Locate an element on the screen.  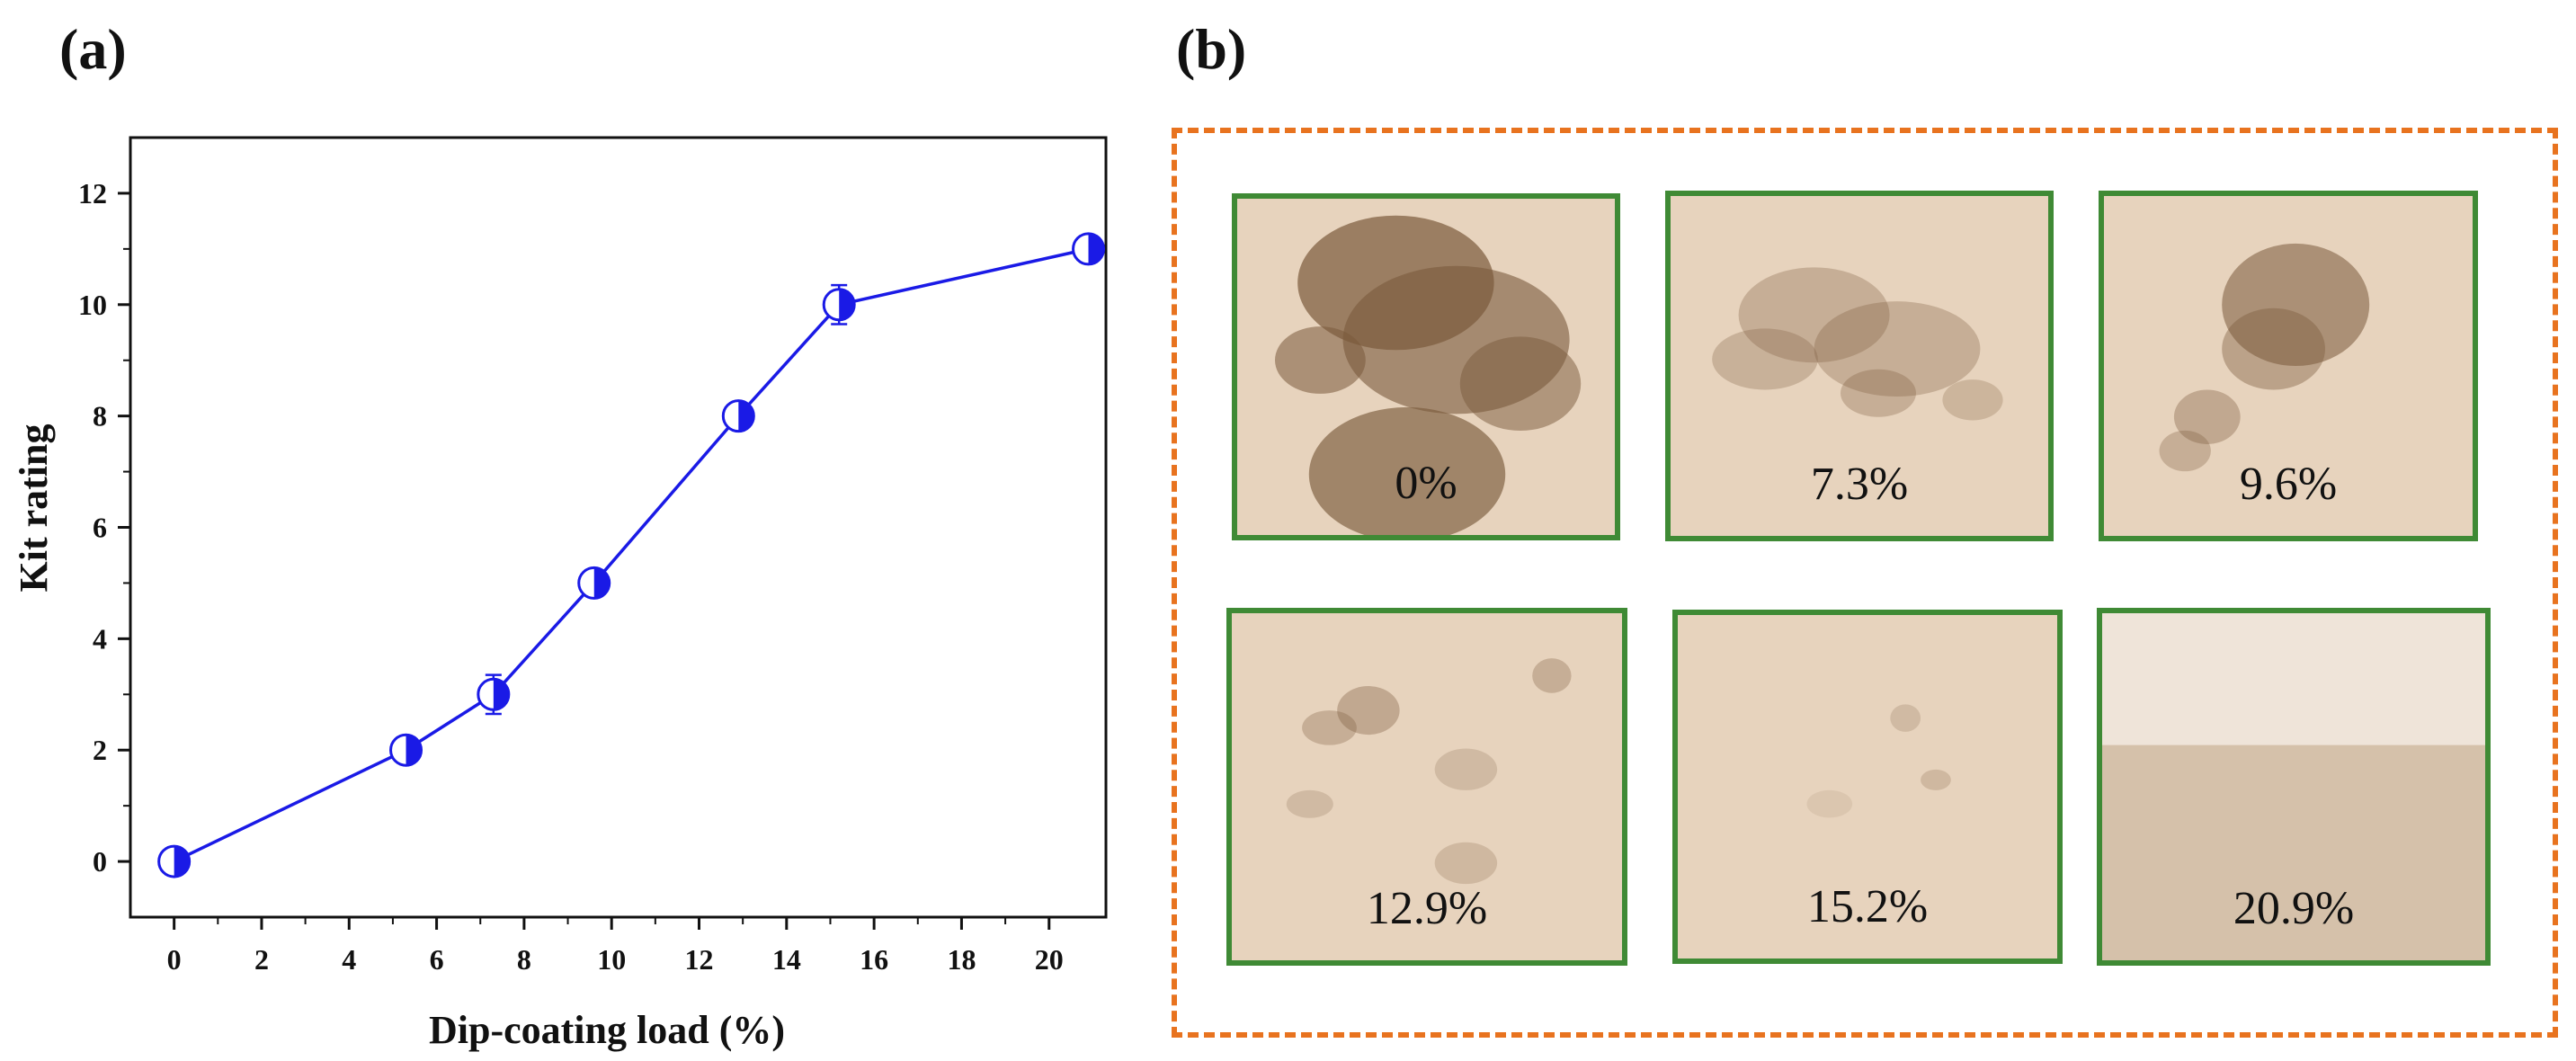
sample-swatch-0: 0% is located at coordinates (1426, 366).